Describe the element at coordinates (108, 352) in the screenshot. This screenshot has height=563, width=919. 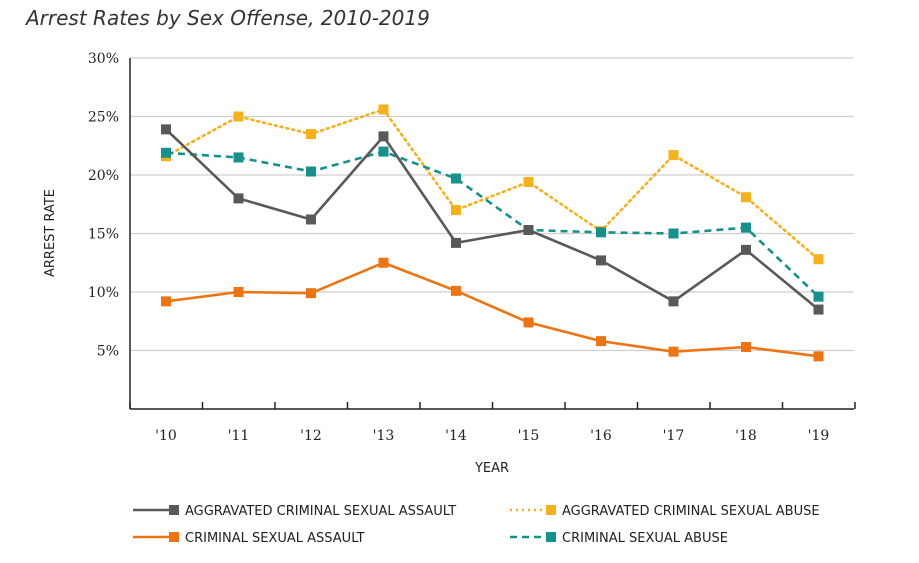
I see `y-tick-label: 5%` at that location.